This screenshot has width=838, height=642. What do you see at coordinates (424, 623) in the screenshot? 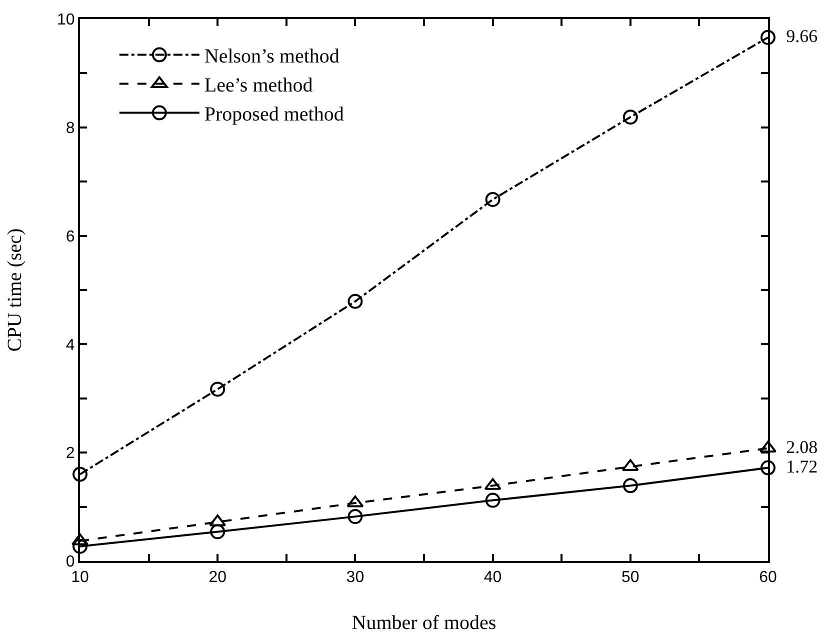
I see `x-axis-title: Number of modes` at bounding box center [424, 623].